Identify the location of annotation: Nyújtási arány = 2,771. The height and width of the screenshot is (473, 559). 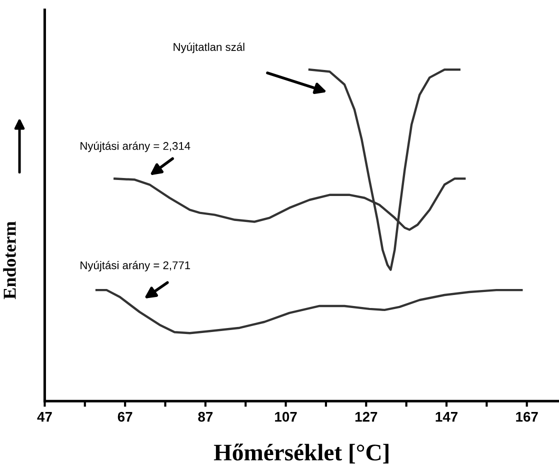
(135, 266).